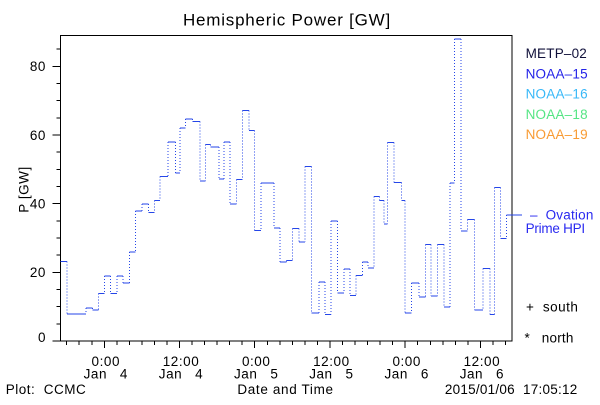 The height and width of the screenshot is (405, 600). What do you see at coordinates (38, 204) in the screenshot?
I see `svg-text: 40` at bounding box center [38, 204].